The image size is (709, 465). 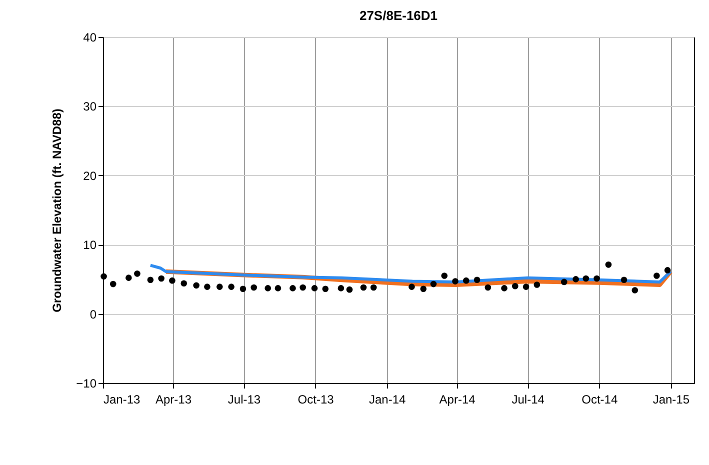 I want to click on y-tick-label: 20, so click(x=90, y=175).